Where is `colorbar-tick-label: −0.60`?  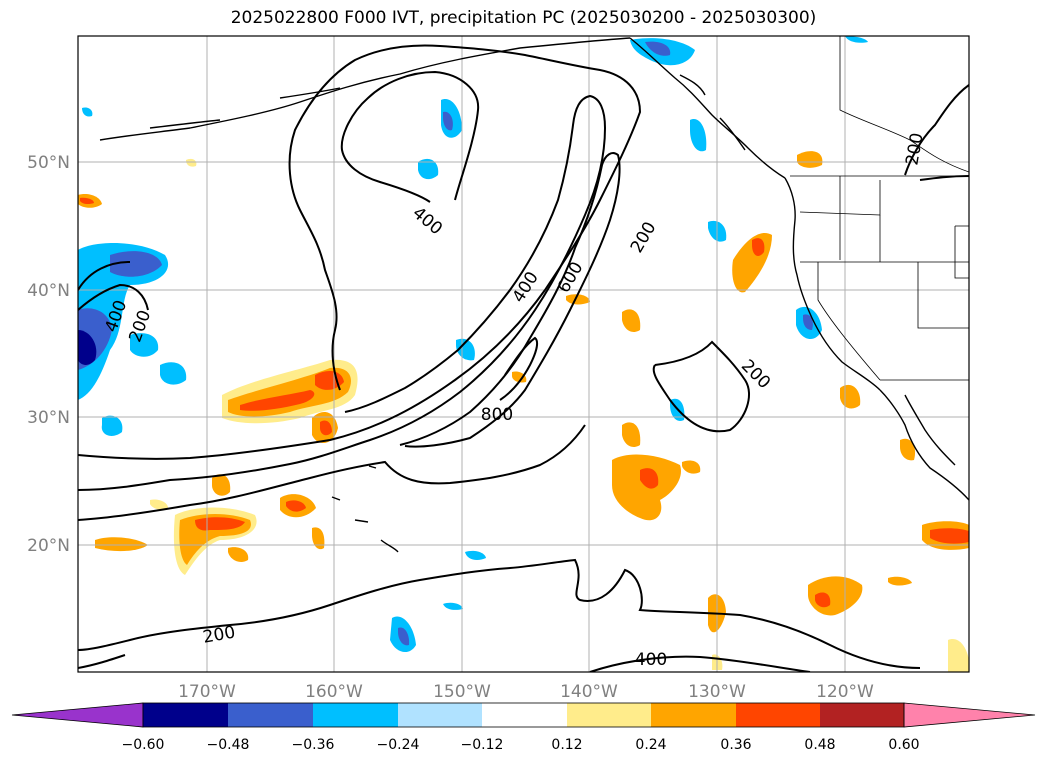 colorbar-tick-label: −0.60 is located at coordinates (143, 745).